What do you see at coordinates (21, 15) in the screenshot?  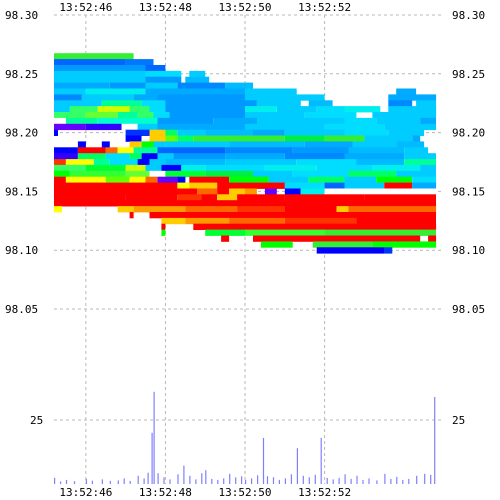 I see `price-tick-label-left: 98.30` at bounding box center [21, 15].